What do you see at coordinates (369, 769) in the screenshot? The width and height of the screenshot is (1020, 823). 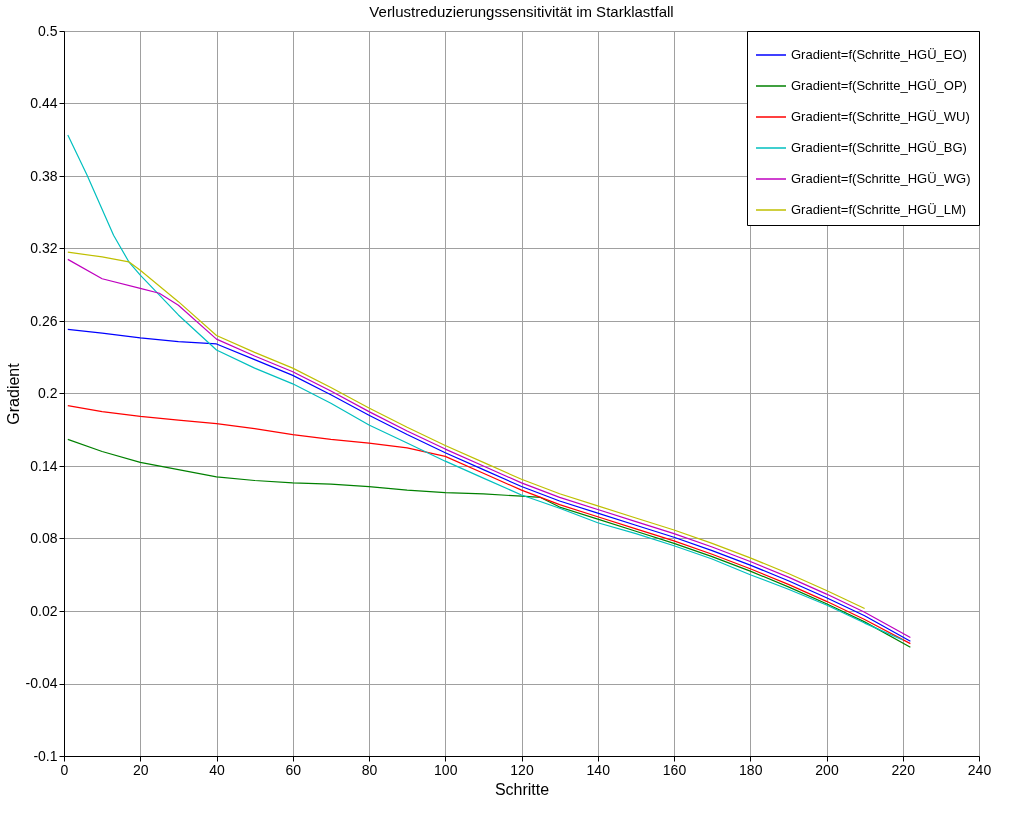 I see `x-tick-label: 80` at bounding box center [369, 769].